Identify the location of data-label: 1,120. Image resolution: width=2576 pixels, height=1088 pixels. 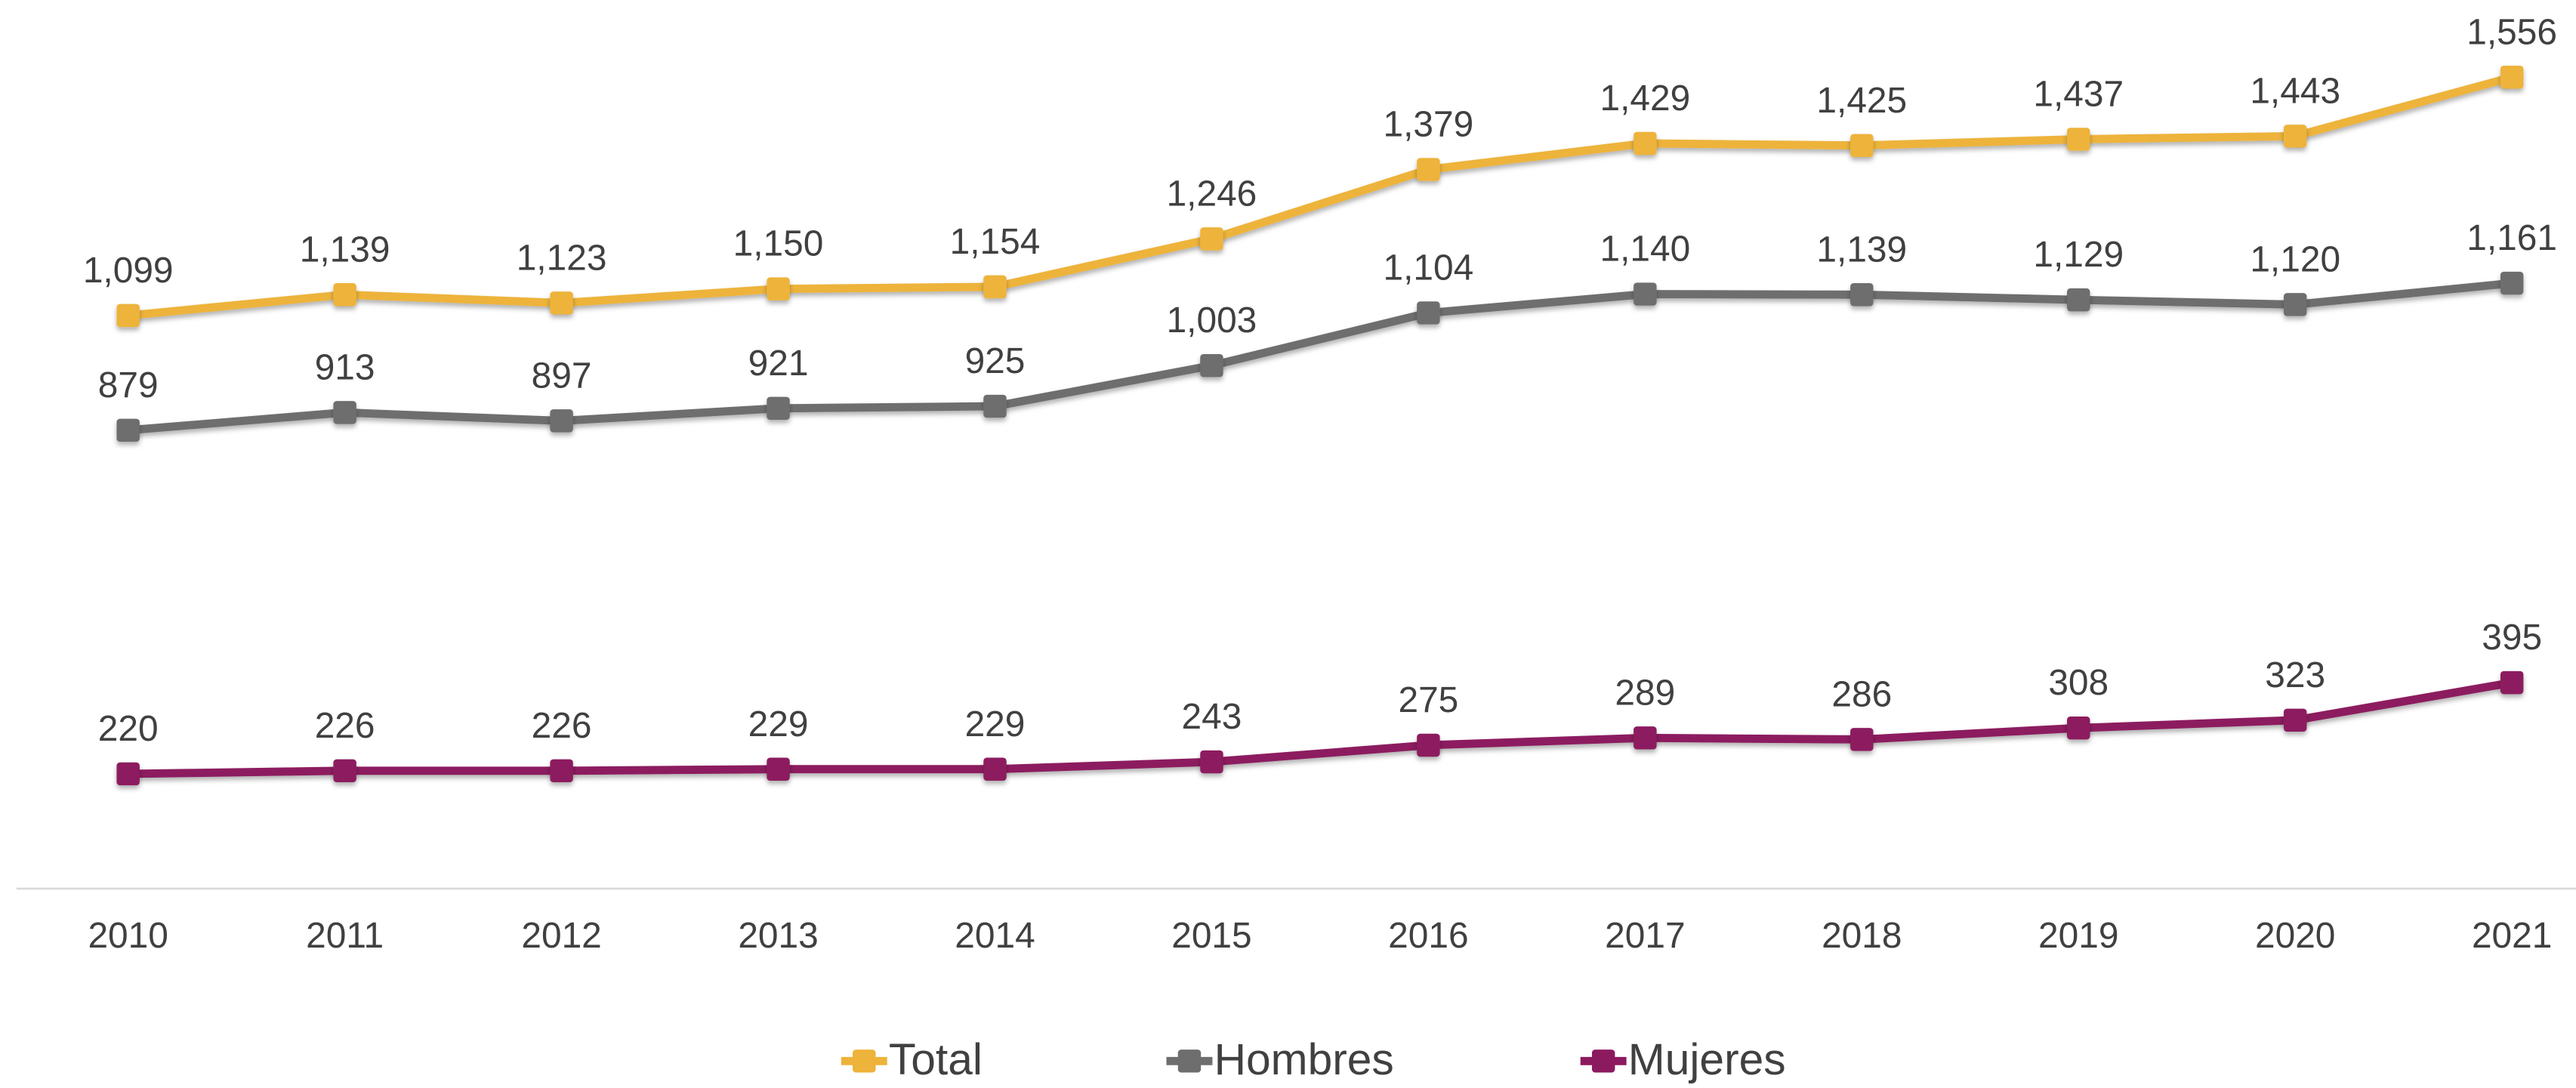
(2295, 259).